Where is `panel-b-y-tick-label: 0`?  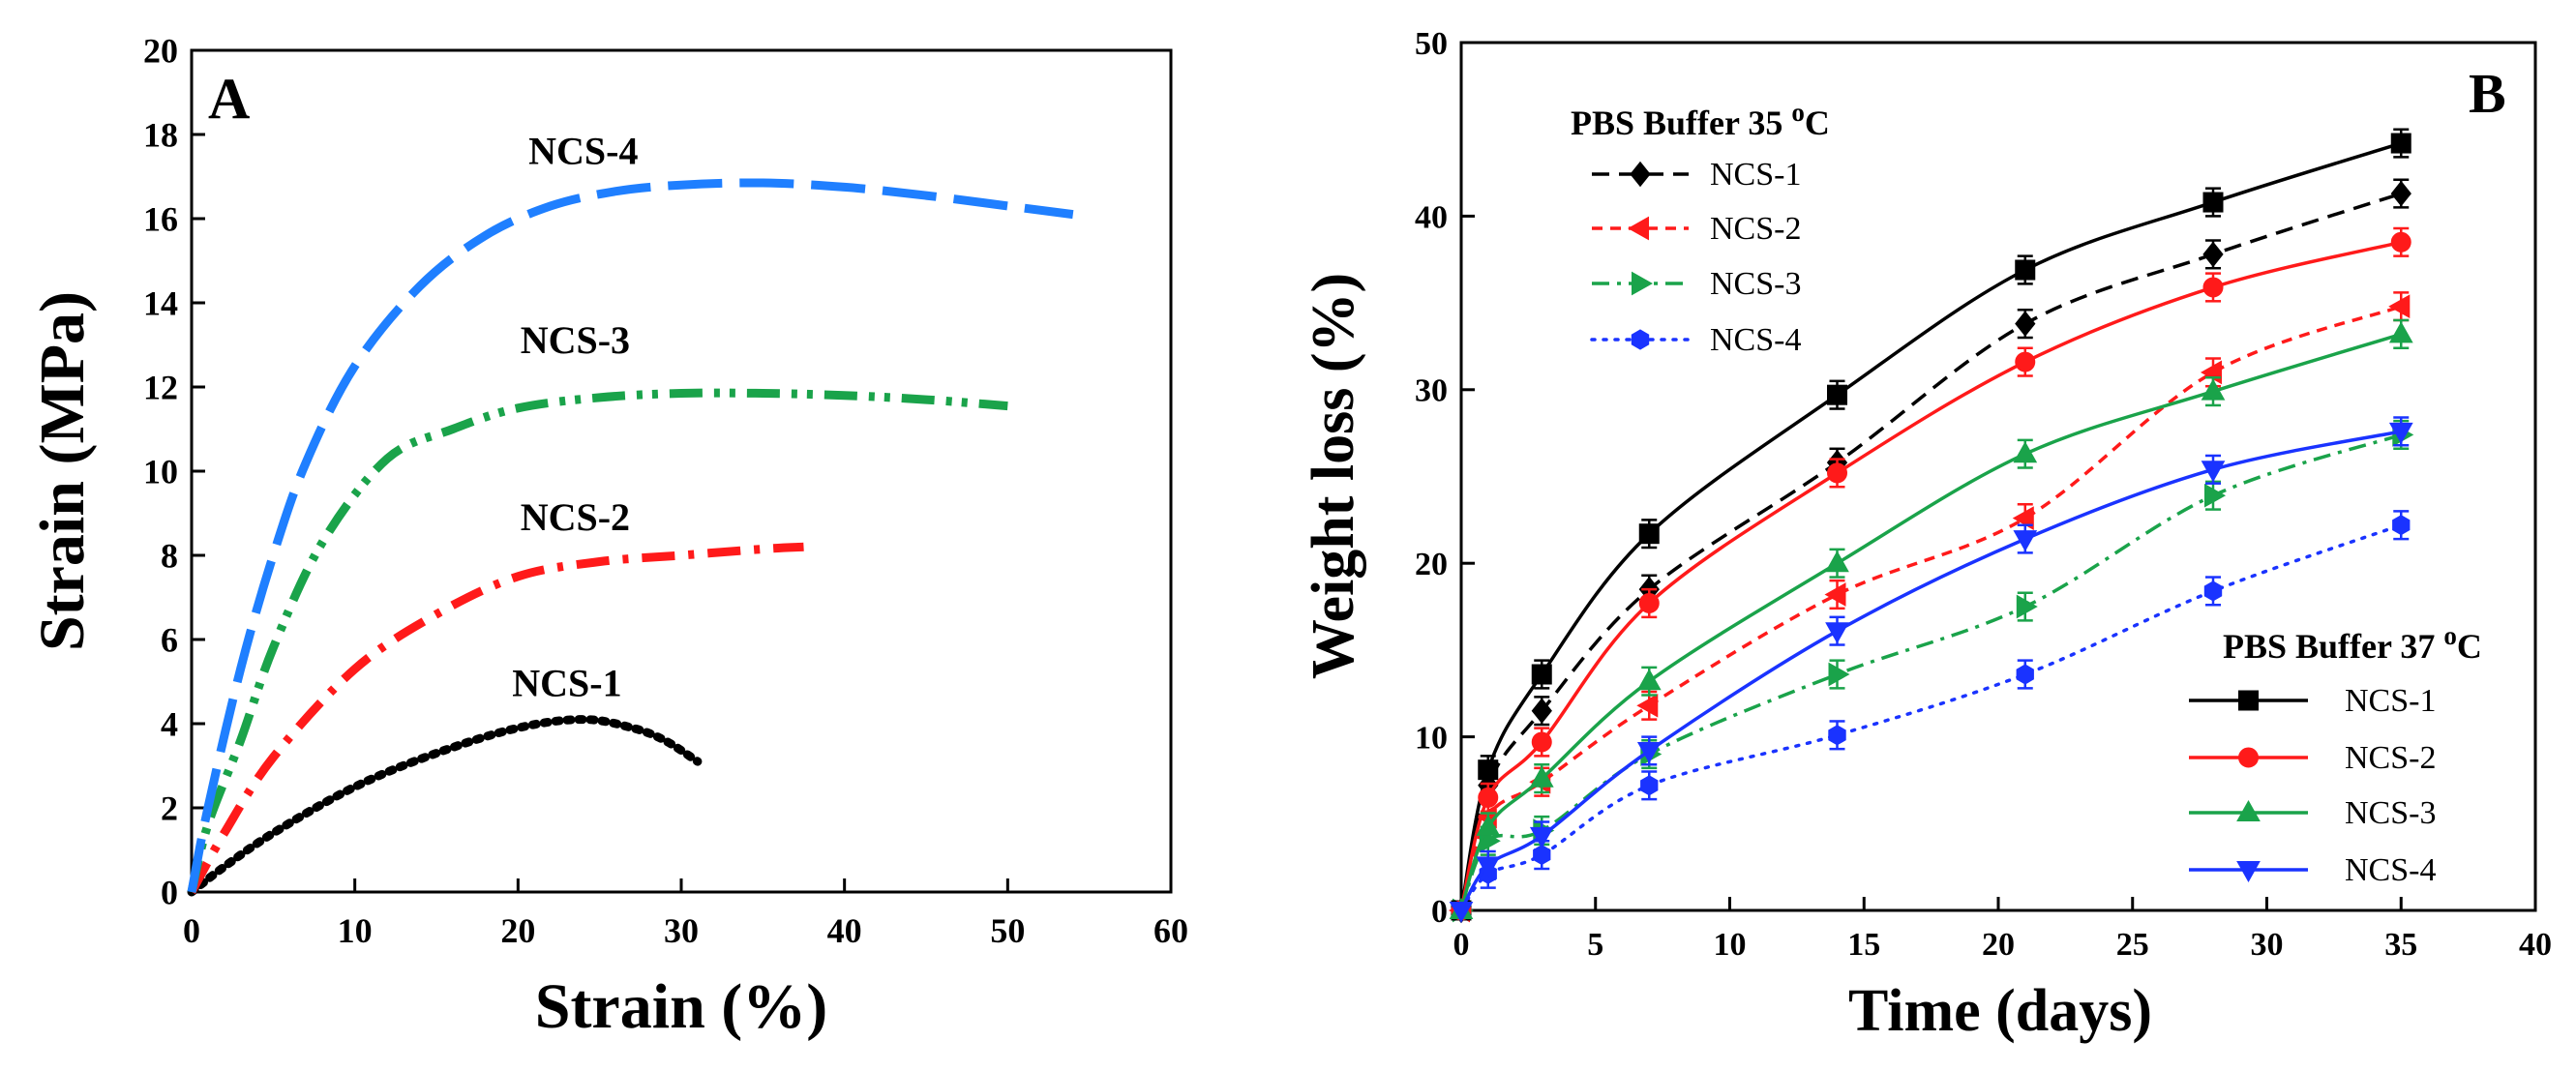
panel-b-y-tick-label: 0 is located at coordinates (1439, 912).